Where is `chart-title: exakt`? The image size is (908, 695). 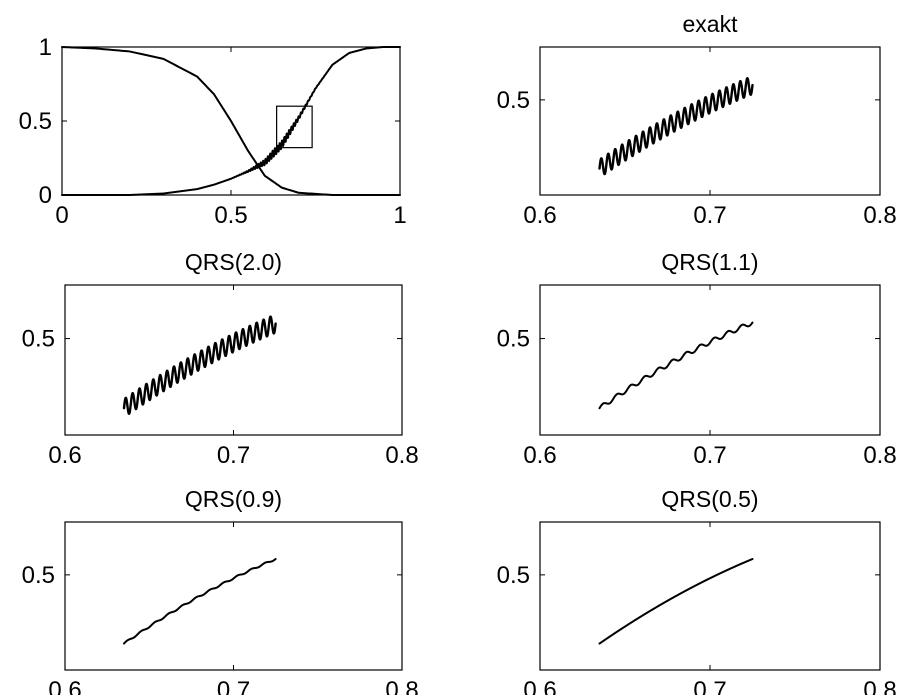
chart-title: exakt is located at coordinates (711, 24).